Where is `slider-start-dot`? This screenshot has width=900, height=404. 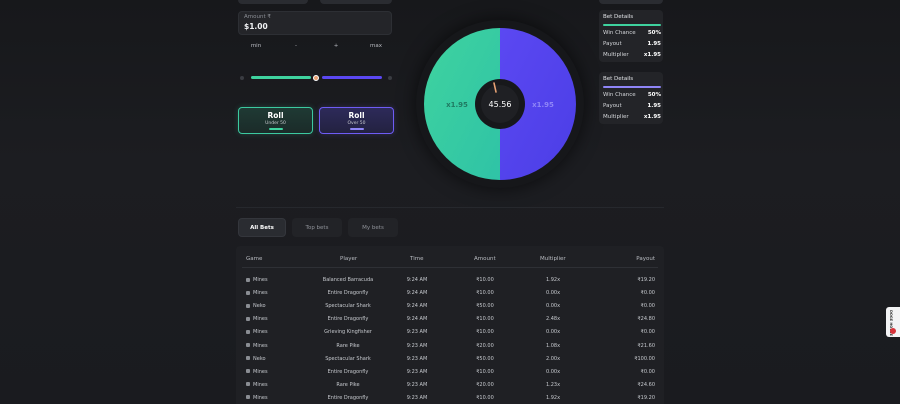
slider-start-dot is located at coordinates (242, 78).